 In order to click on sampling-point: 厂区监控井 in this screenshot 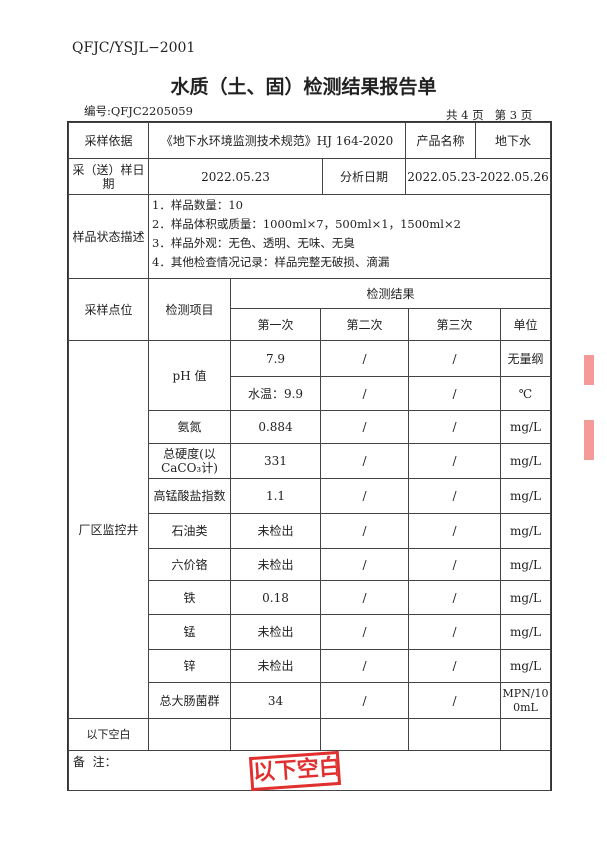, I will do `click(108, 529)`.